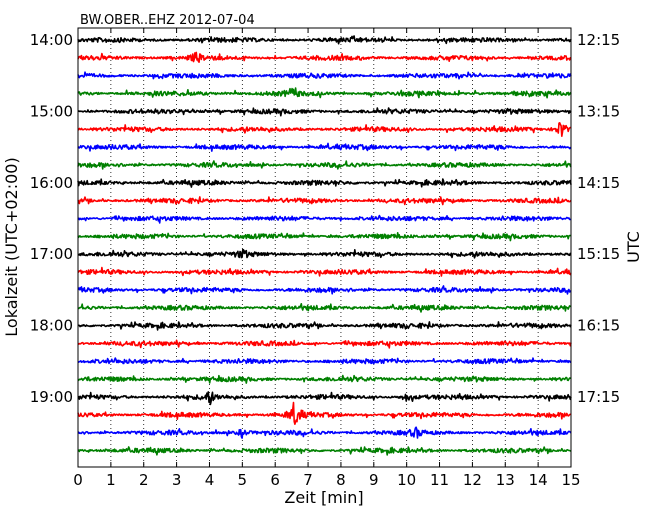  I want to click on right-tick-label: 15:15, so click(598, 254).